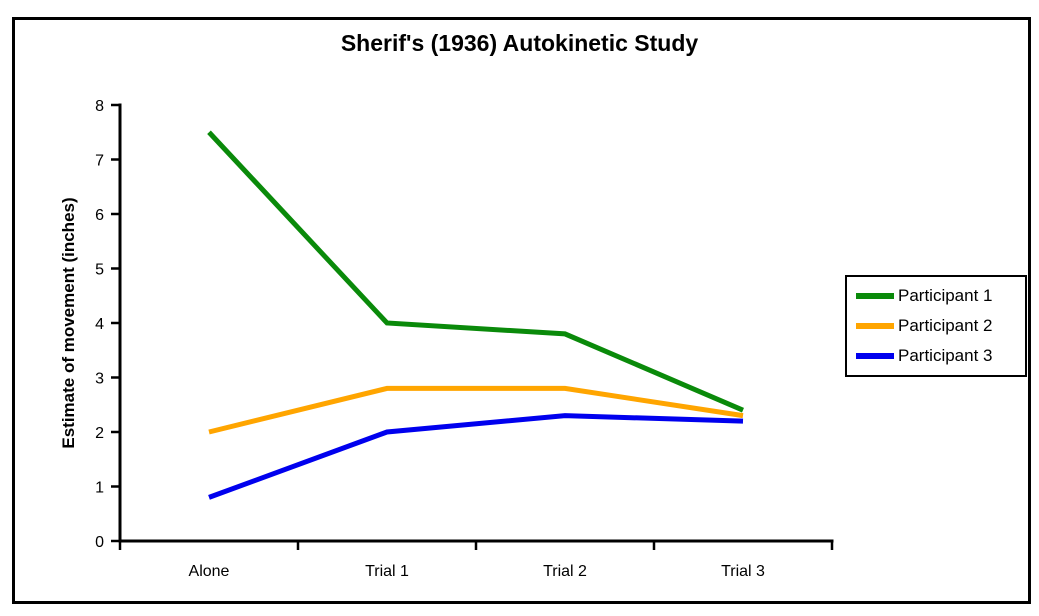  I want to click on x-tick-label: Alone, so click(209, 571).